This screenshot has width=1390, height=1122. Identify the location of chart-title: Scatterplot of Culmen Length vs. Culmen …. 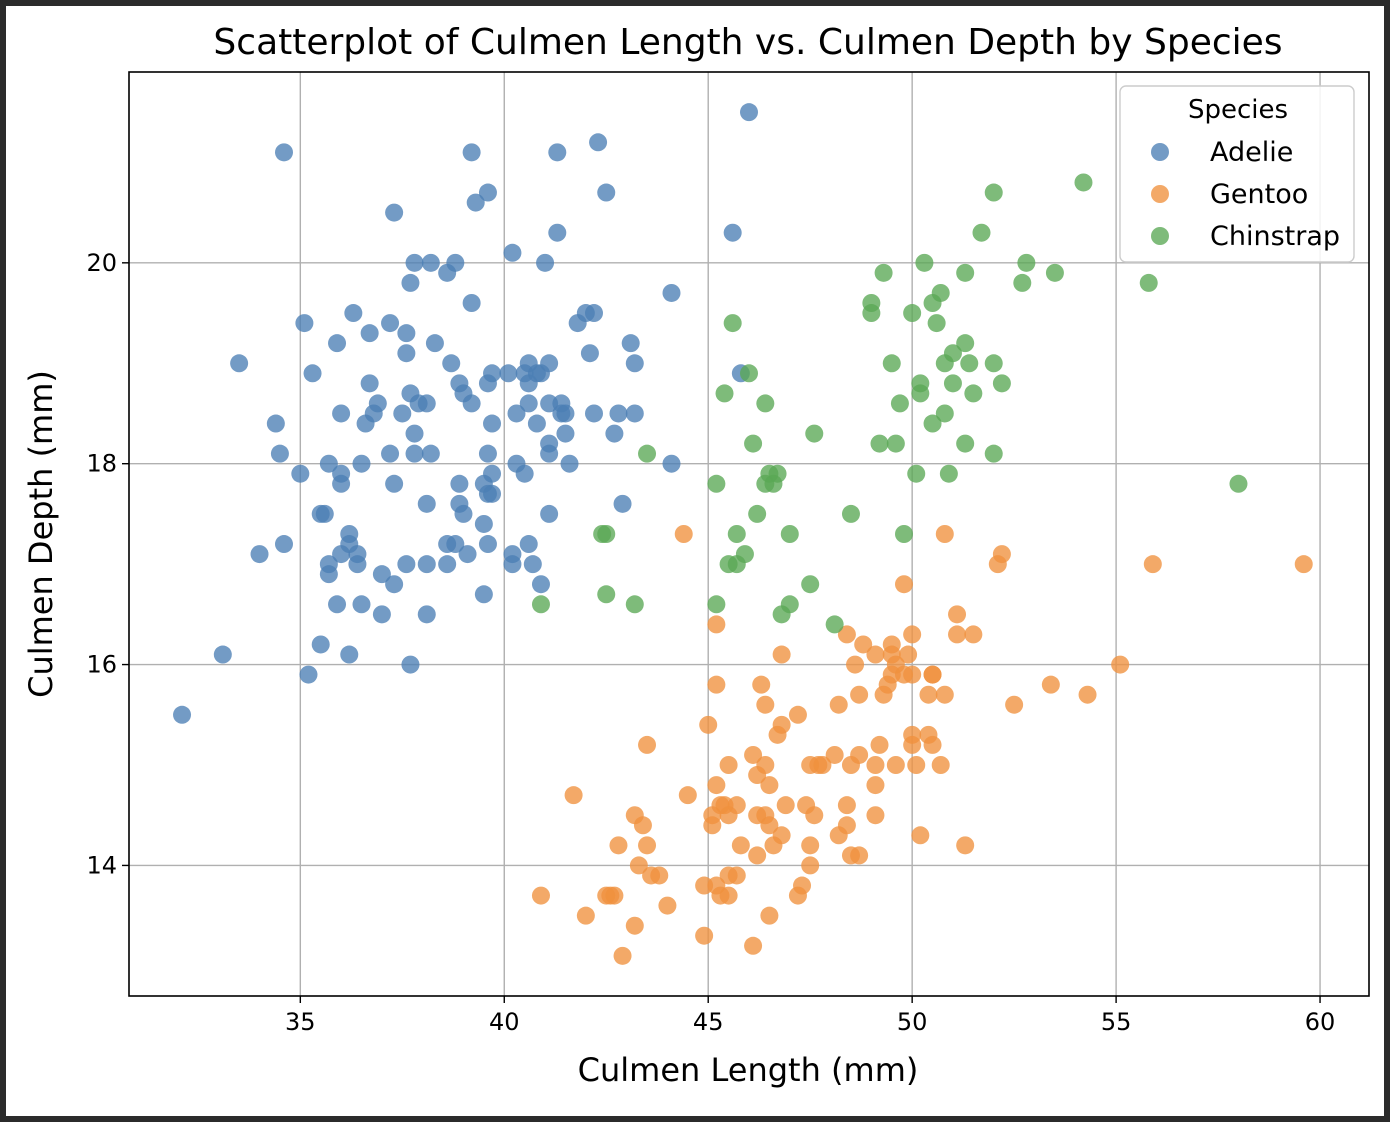
(747, 42).